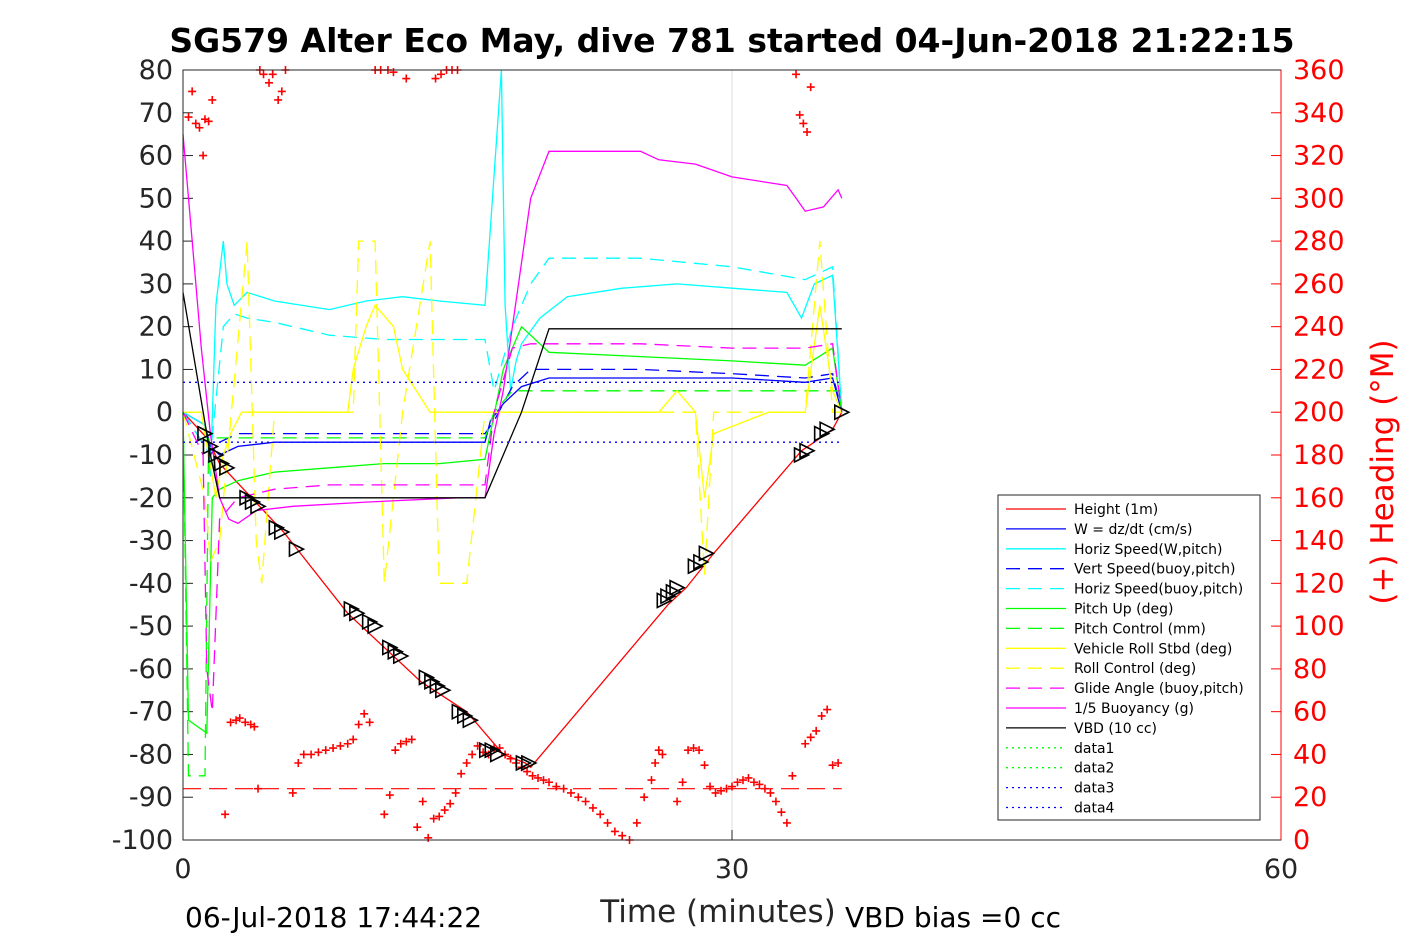 The image size is (1417, 949). I want to click on y-tick-label-right: 360, so click(1319, 70).